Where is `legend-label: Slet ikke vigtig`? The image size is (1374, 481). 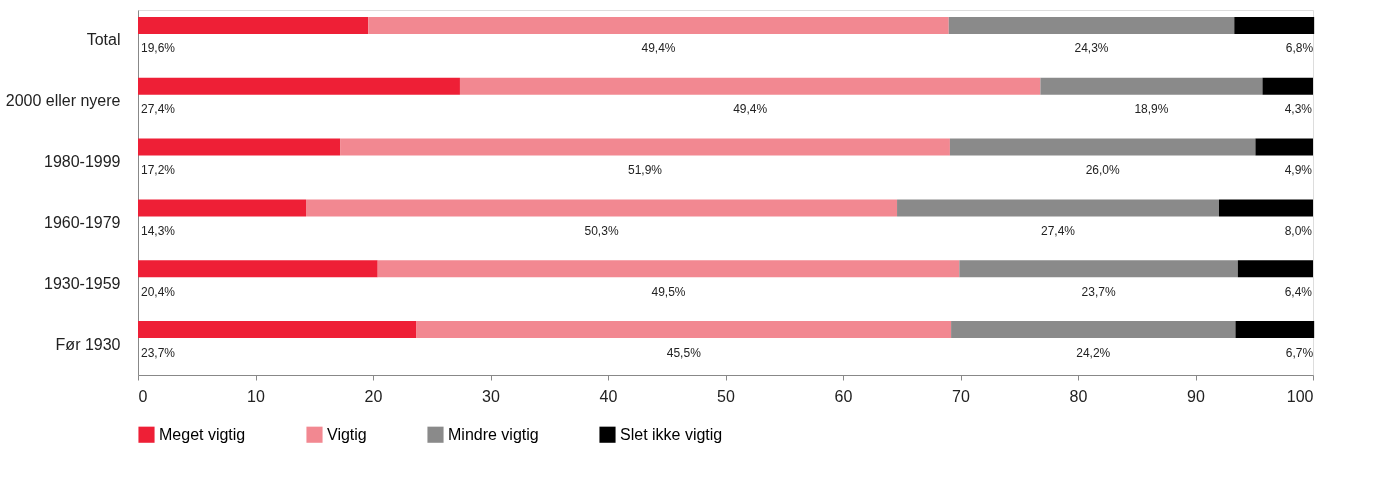
legend-label: Slet ikke vigtig is located at coordinates (671, 434).